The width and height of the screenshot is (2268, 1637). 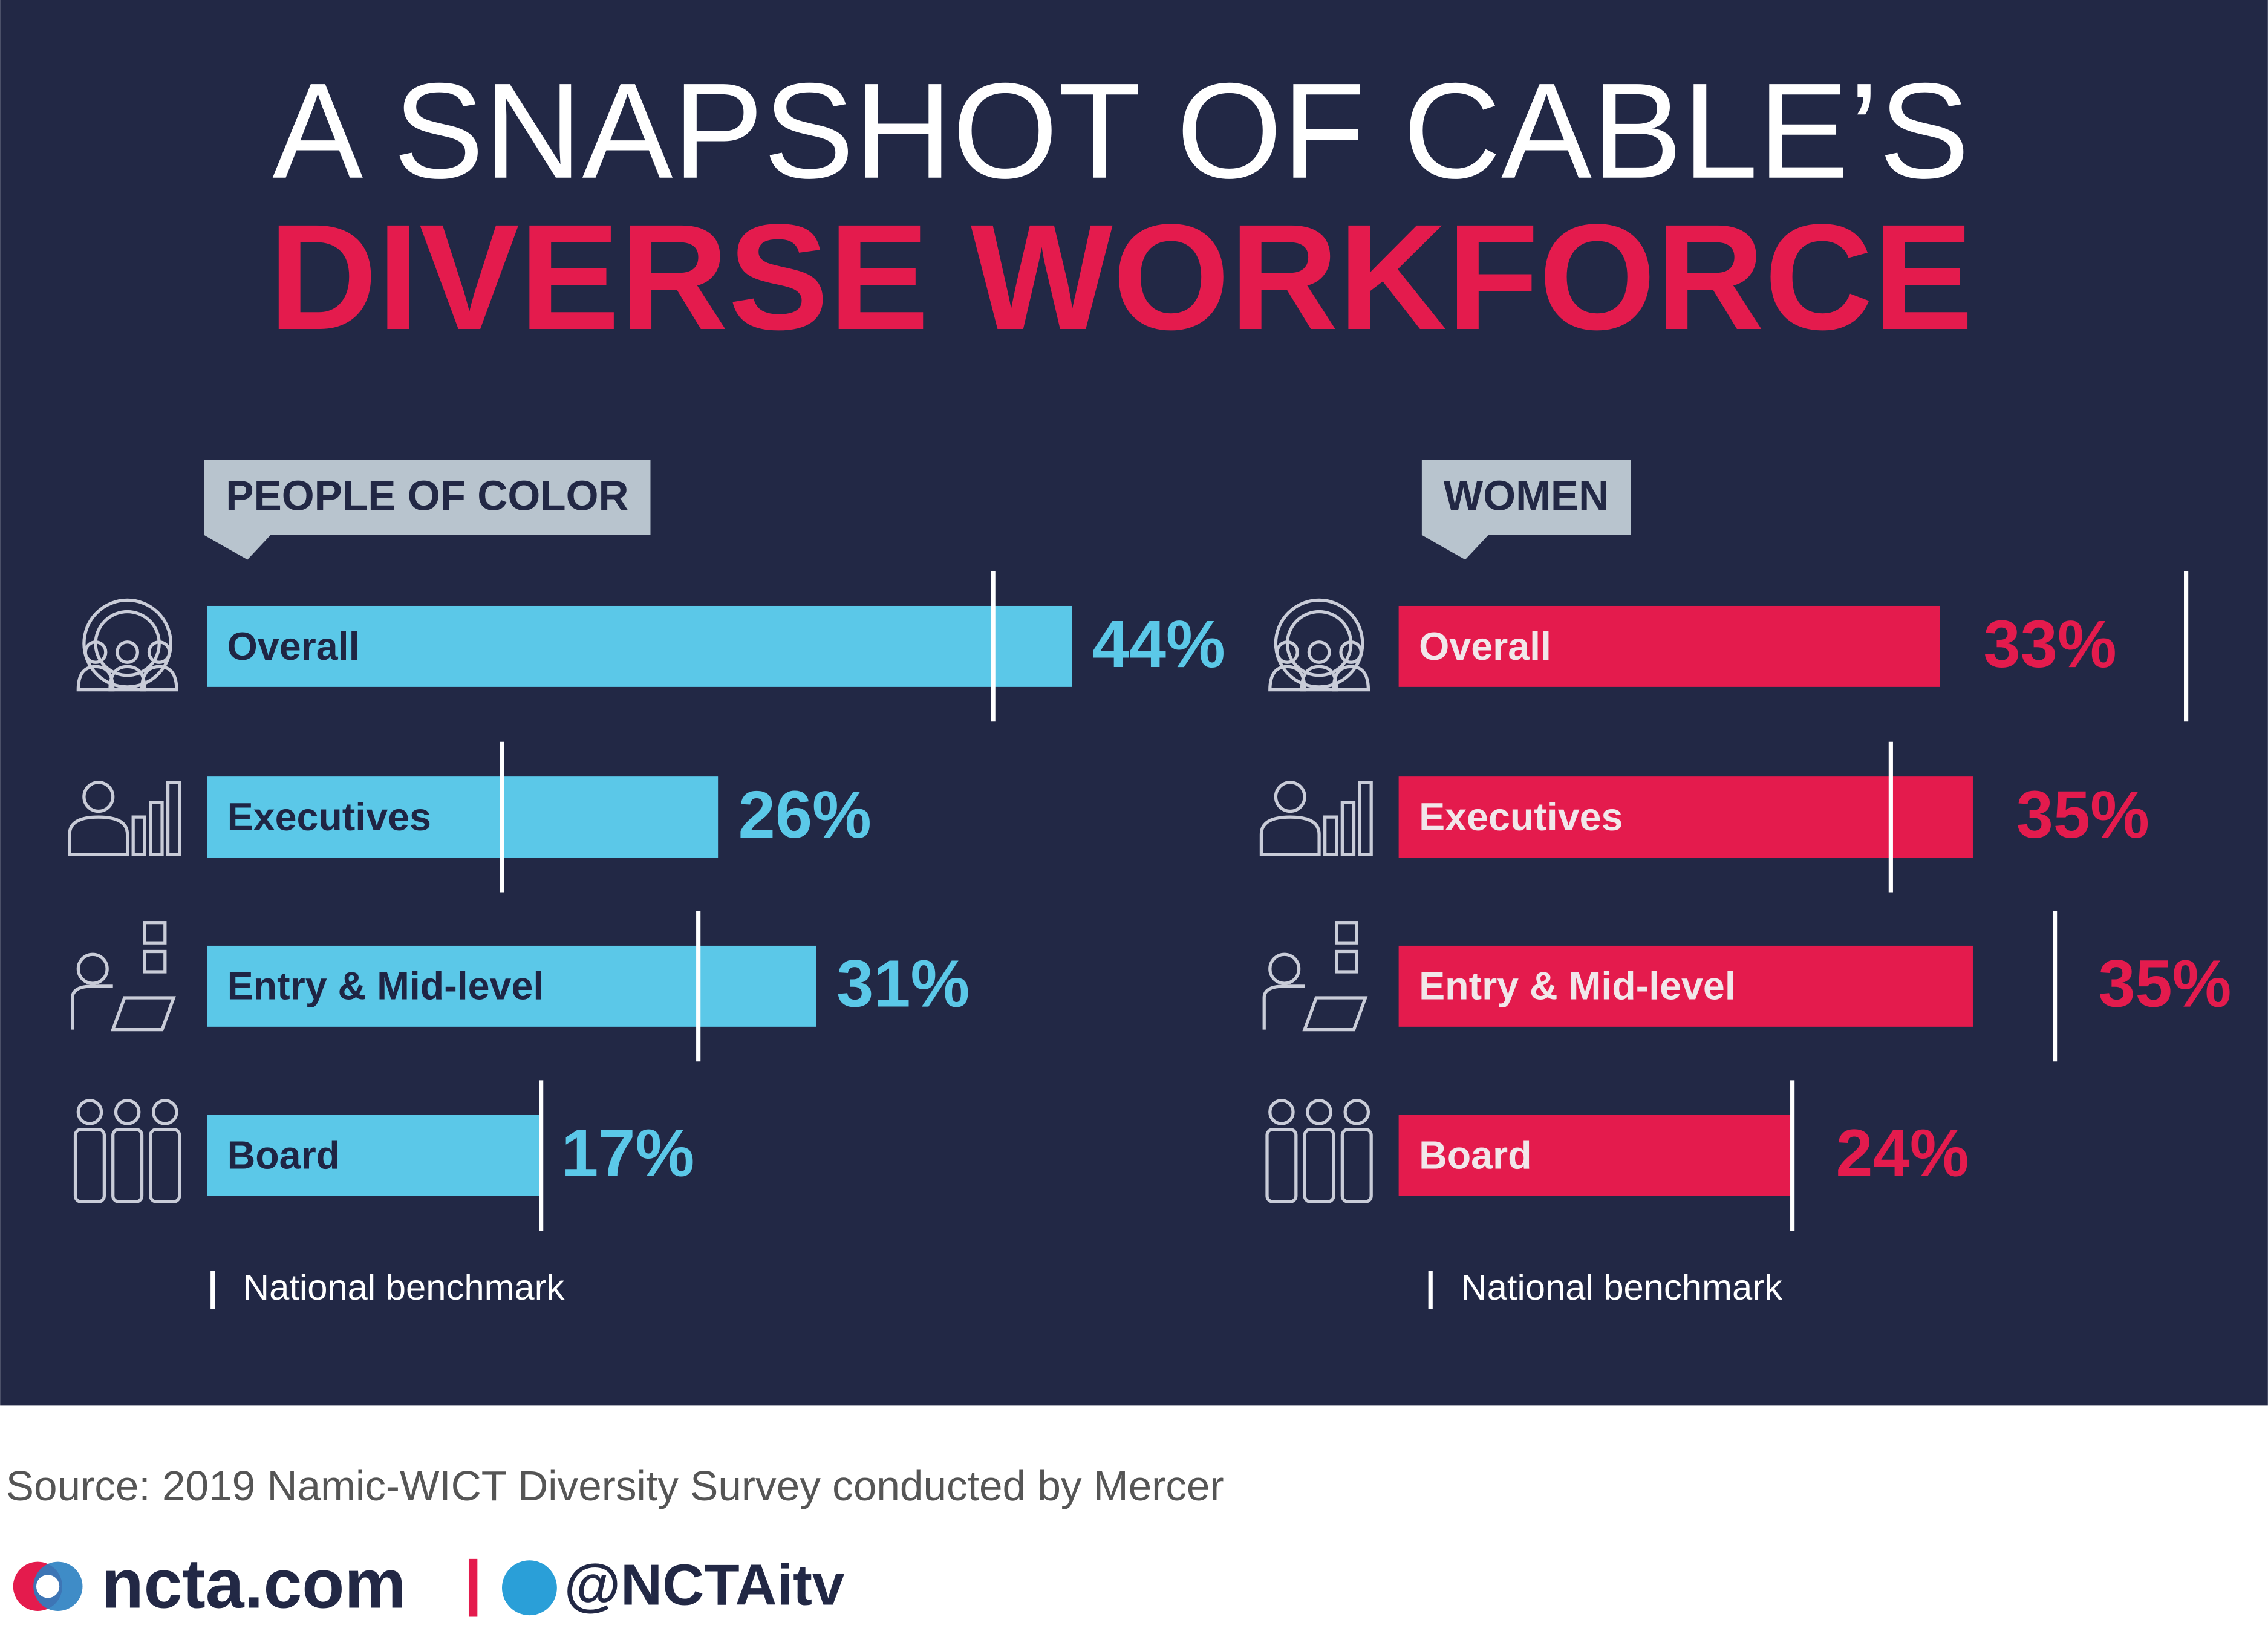 I want to click on panel-title: WOMEN, so click(x=1526, y=495).